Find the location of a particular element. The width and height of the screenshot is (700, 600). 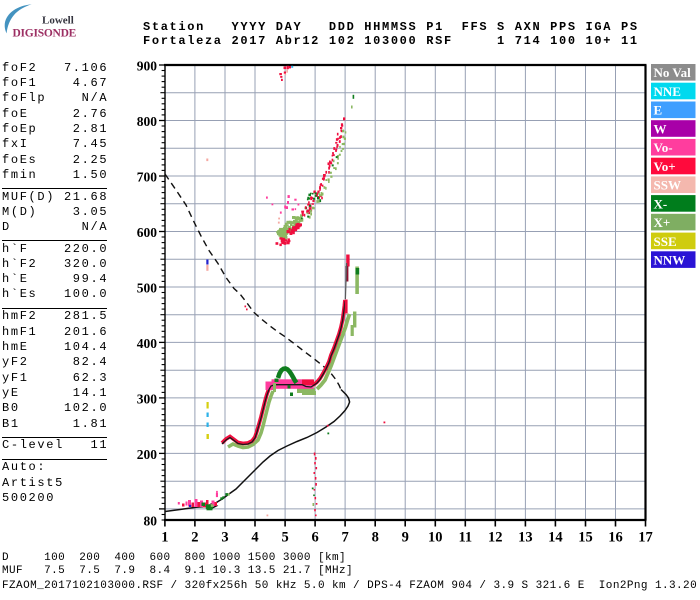

svg-text: 1 is located at coordinates (164, 538).